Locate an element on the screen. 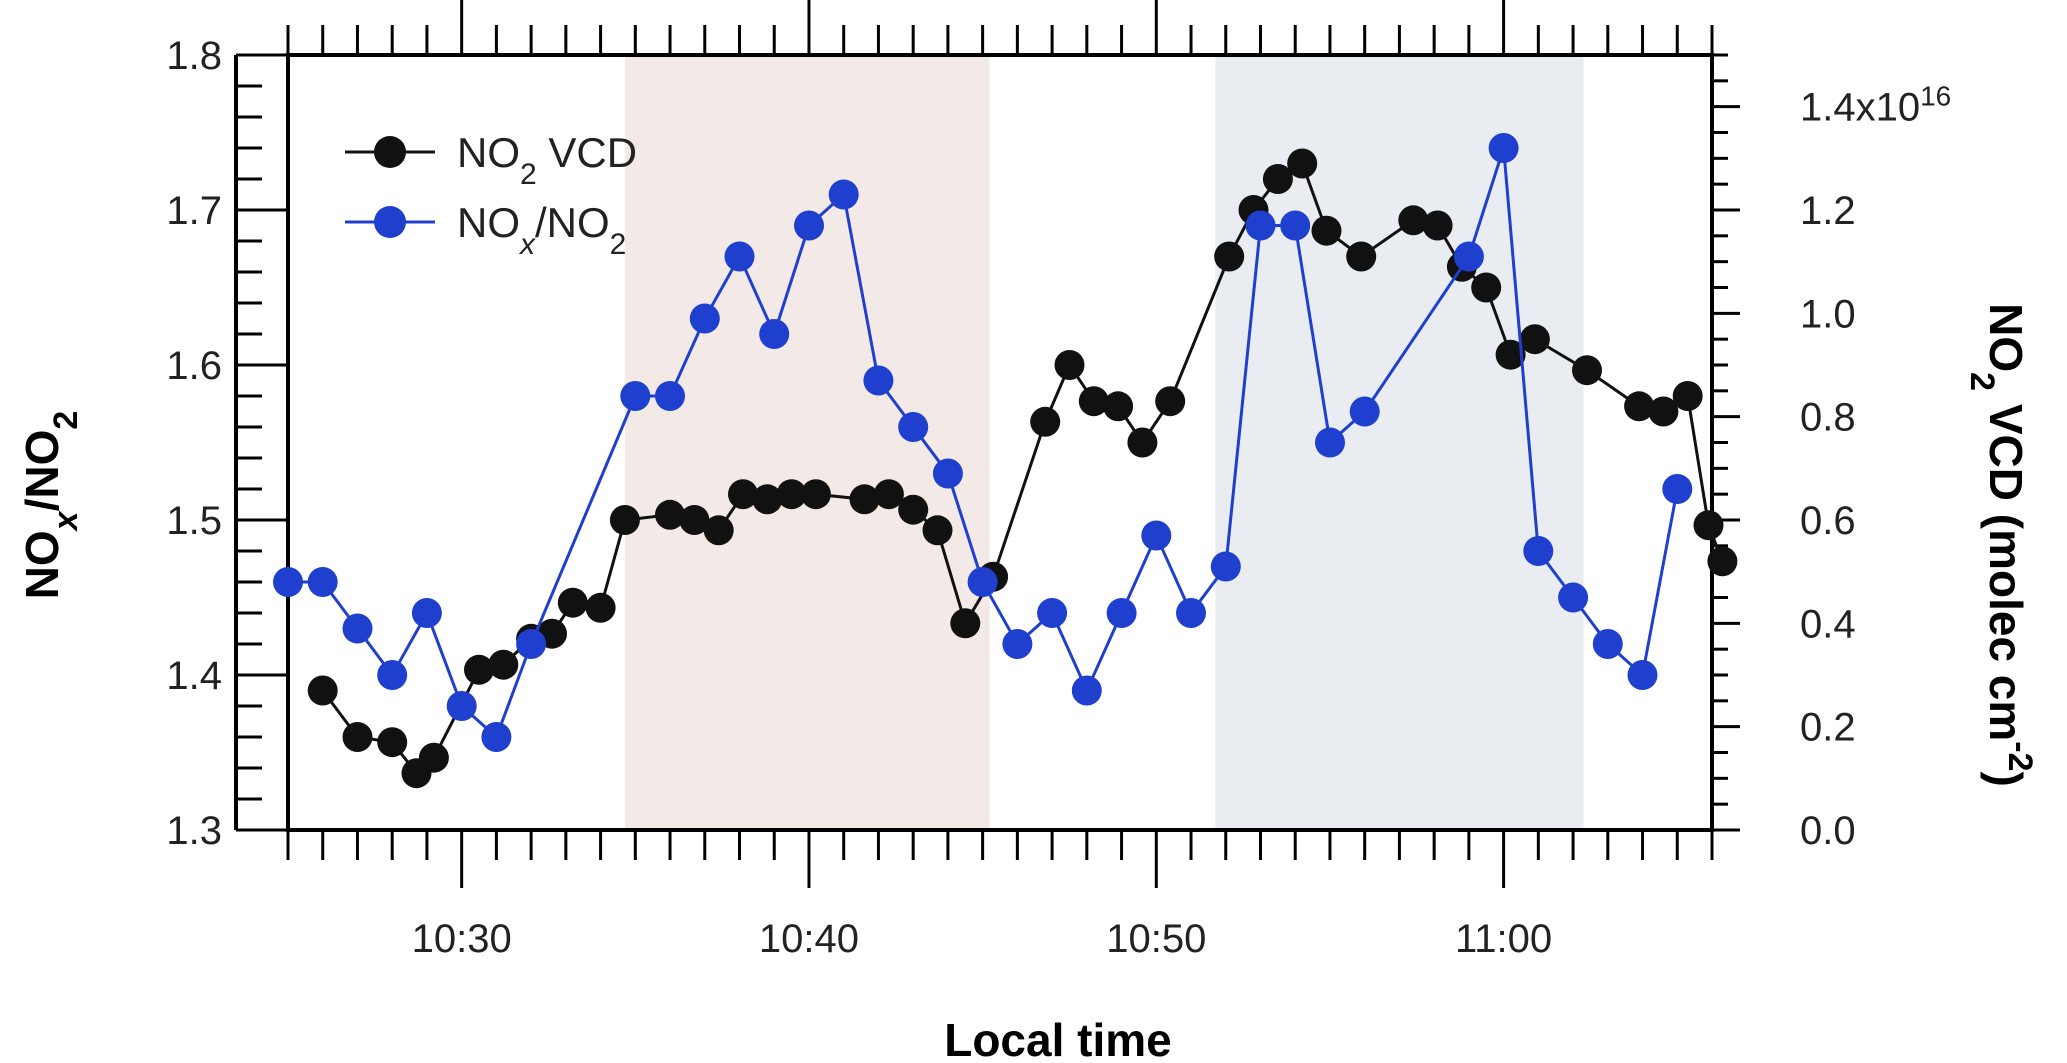 This screenshot has height=1063, width=2067. y-right-tick-label: 0.8 is located at coordinates (1828, 418).